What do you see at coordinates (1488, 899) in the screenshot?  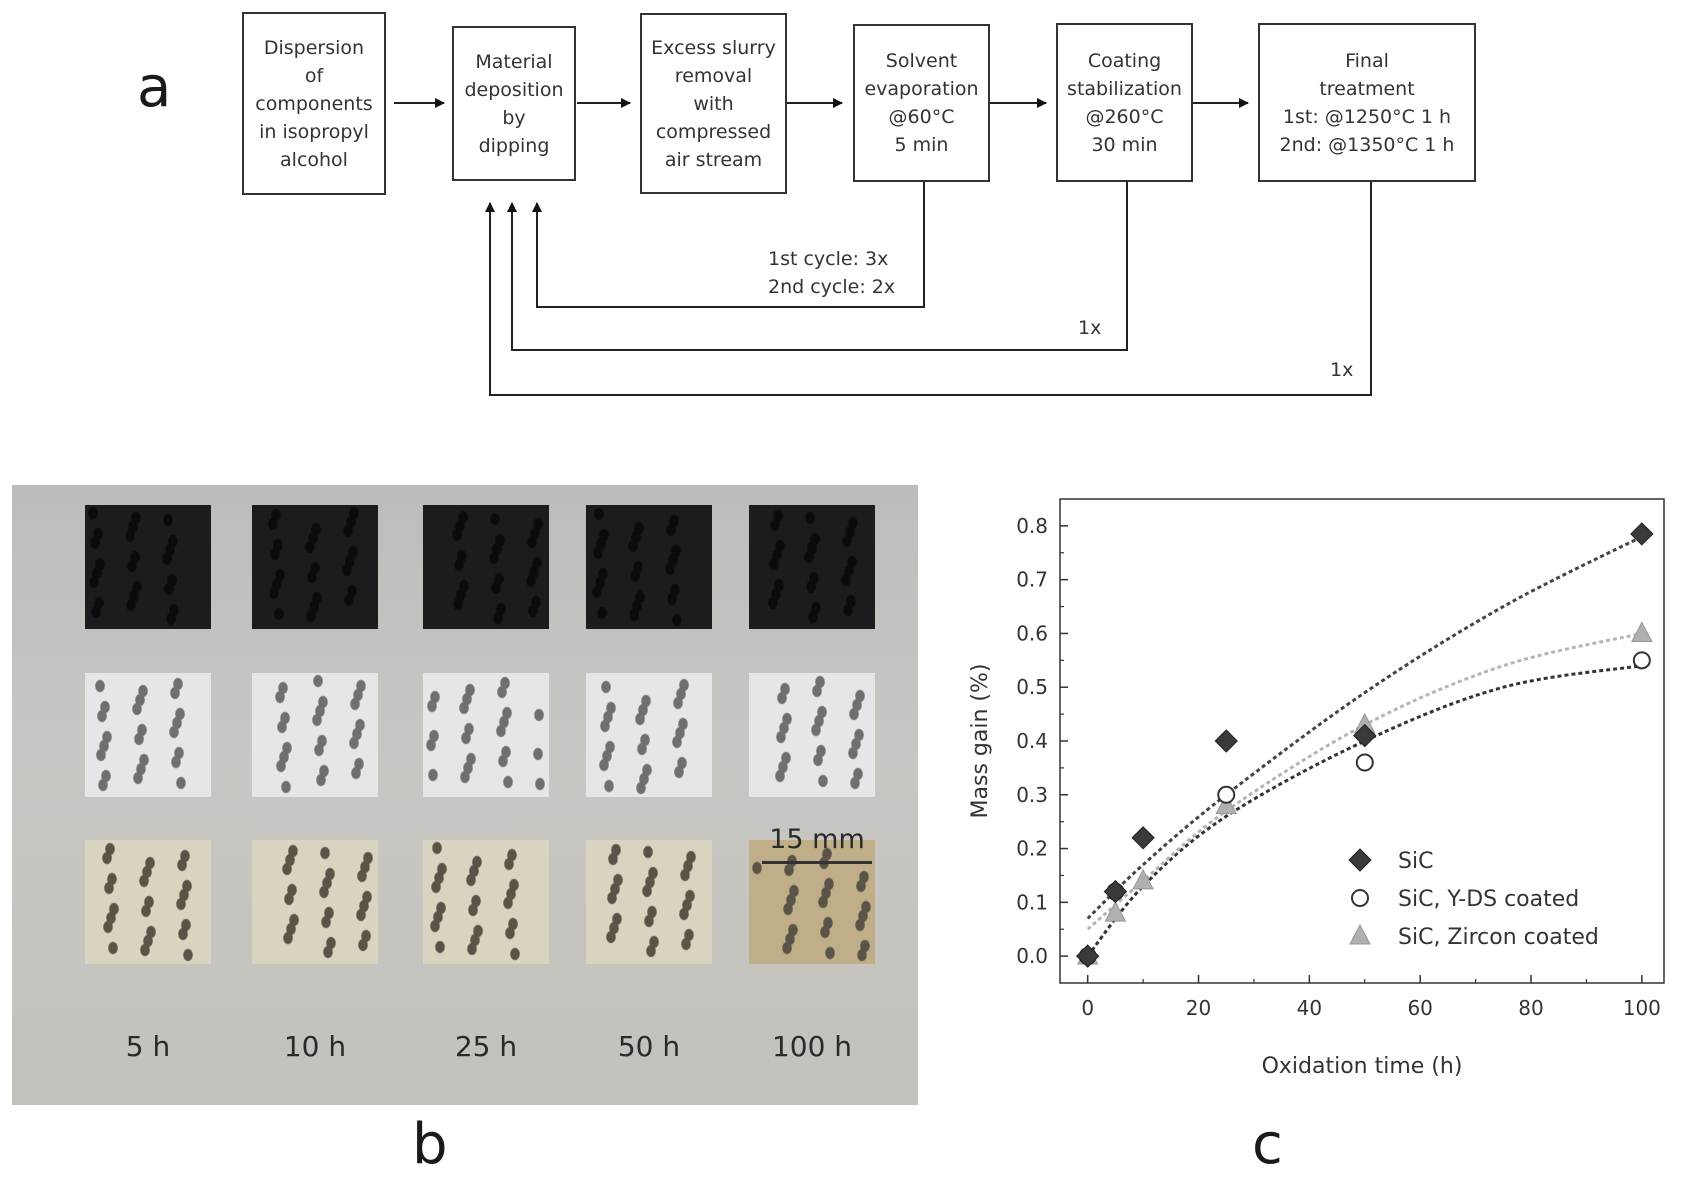 I see `legend-label: SiC, Y-DS coated` at bounding box center [1488, 899].